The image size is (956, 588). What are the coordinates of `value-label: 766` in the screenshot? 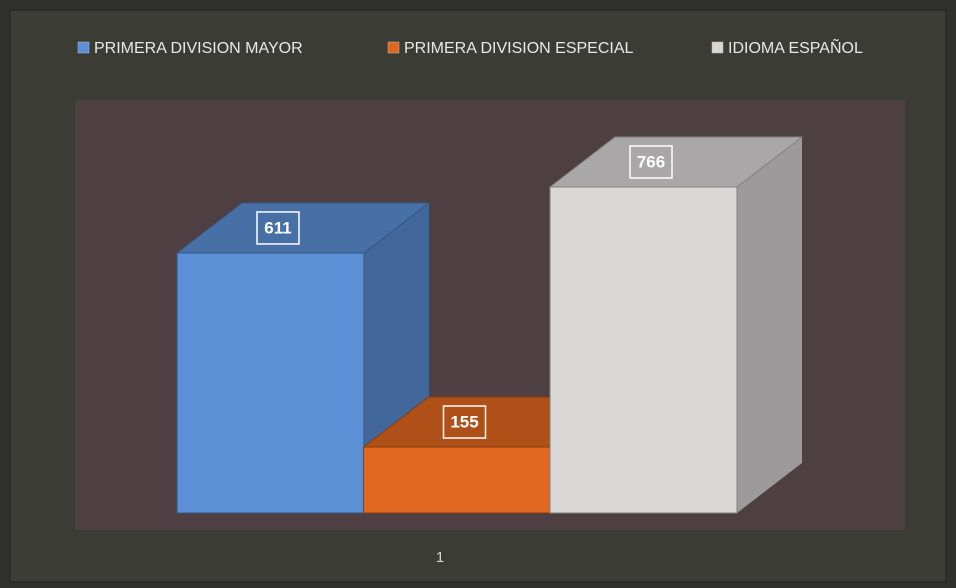 It's located at (651, 161).